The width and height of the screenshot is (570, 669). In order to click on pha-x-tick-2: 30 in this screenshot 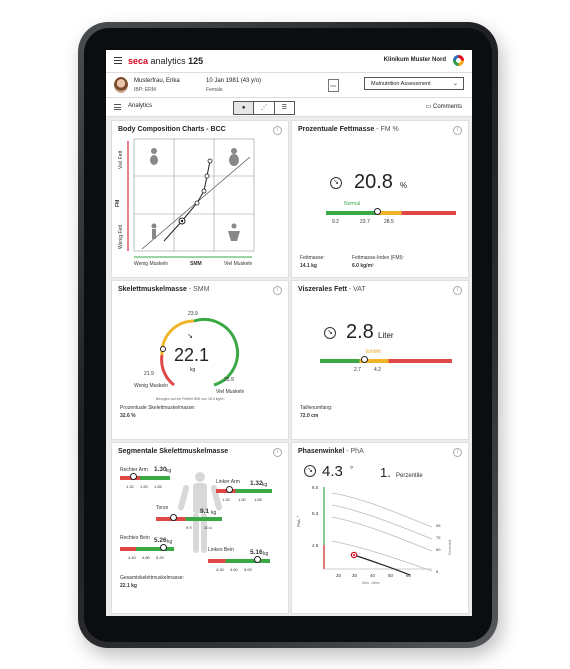, I will do `click(355, 575)`.